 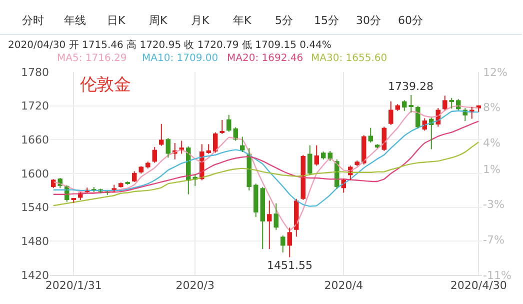 I want to click on chart-title: 伦敦金, so click(x=105, y=84).